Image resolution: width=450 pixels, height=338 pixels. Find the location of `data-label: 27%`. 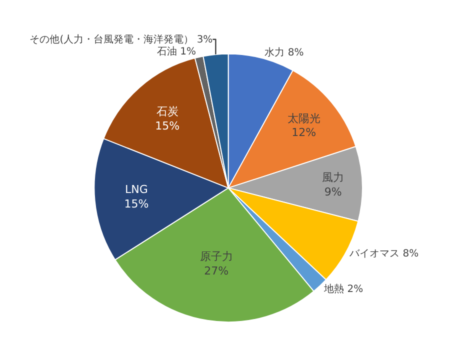

data-label: 27% is located at coordinates (216, 271).